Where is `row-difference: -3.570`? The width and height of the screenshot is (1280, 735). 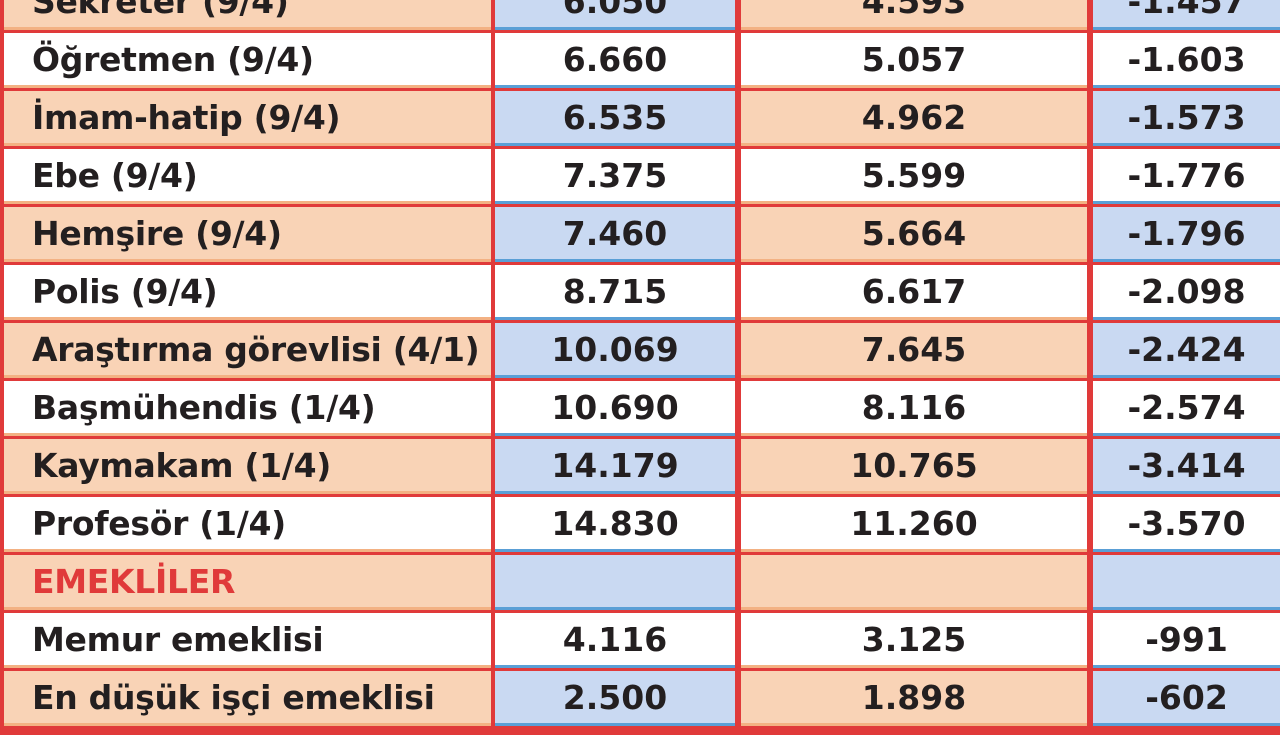 row-difference: -3.570 is located at coordinates (1186, 524).